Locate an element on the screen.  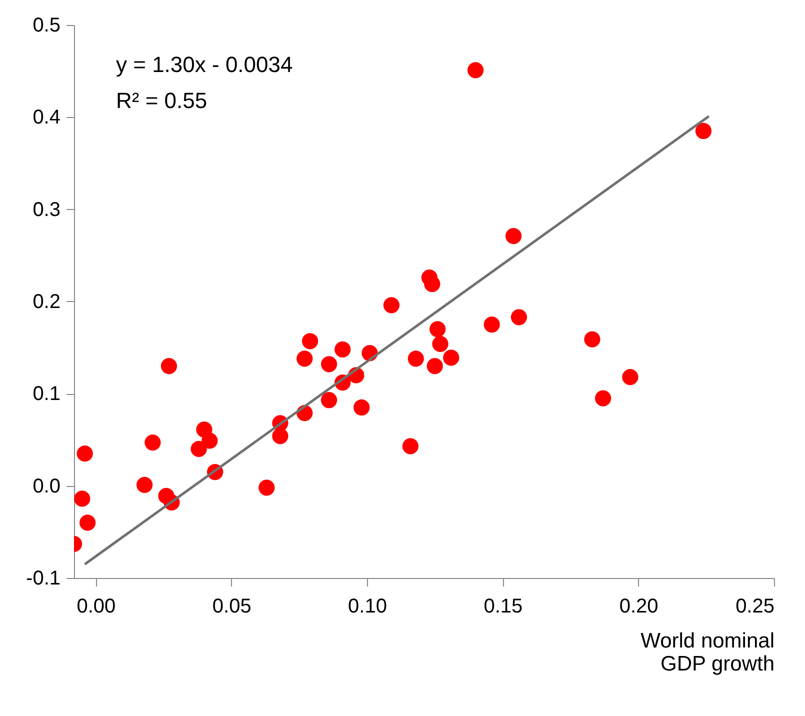
x-tick-label: 0.10 is located at coordinates (367, 607).